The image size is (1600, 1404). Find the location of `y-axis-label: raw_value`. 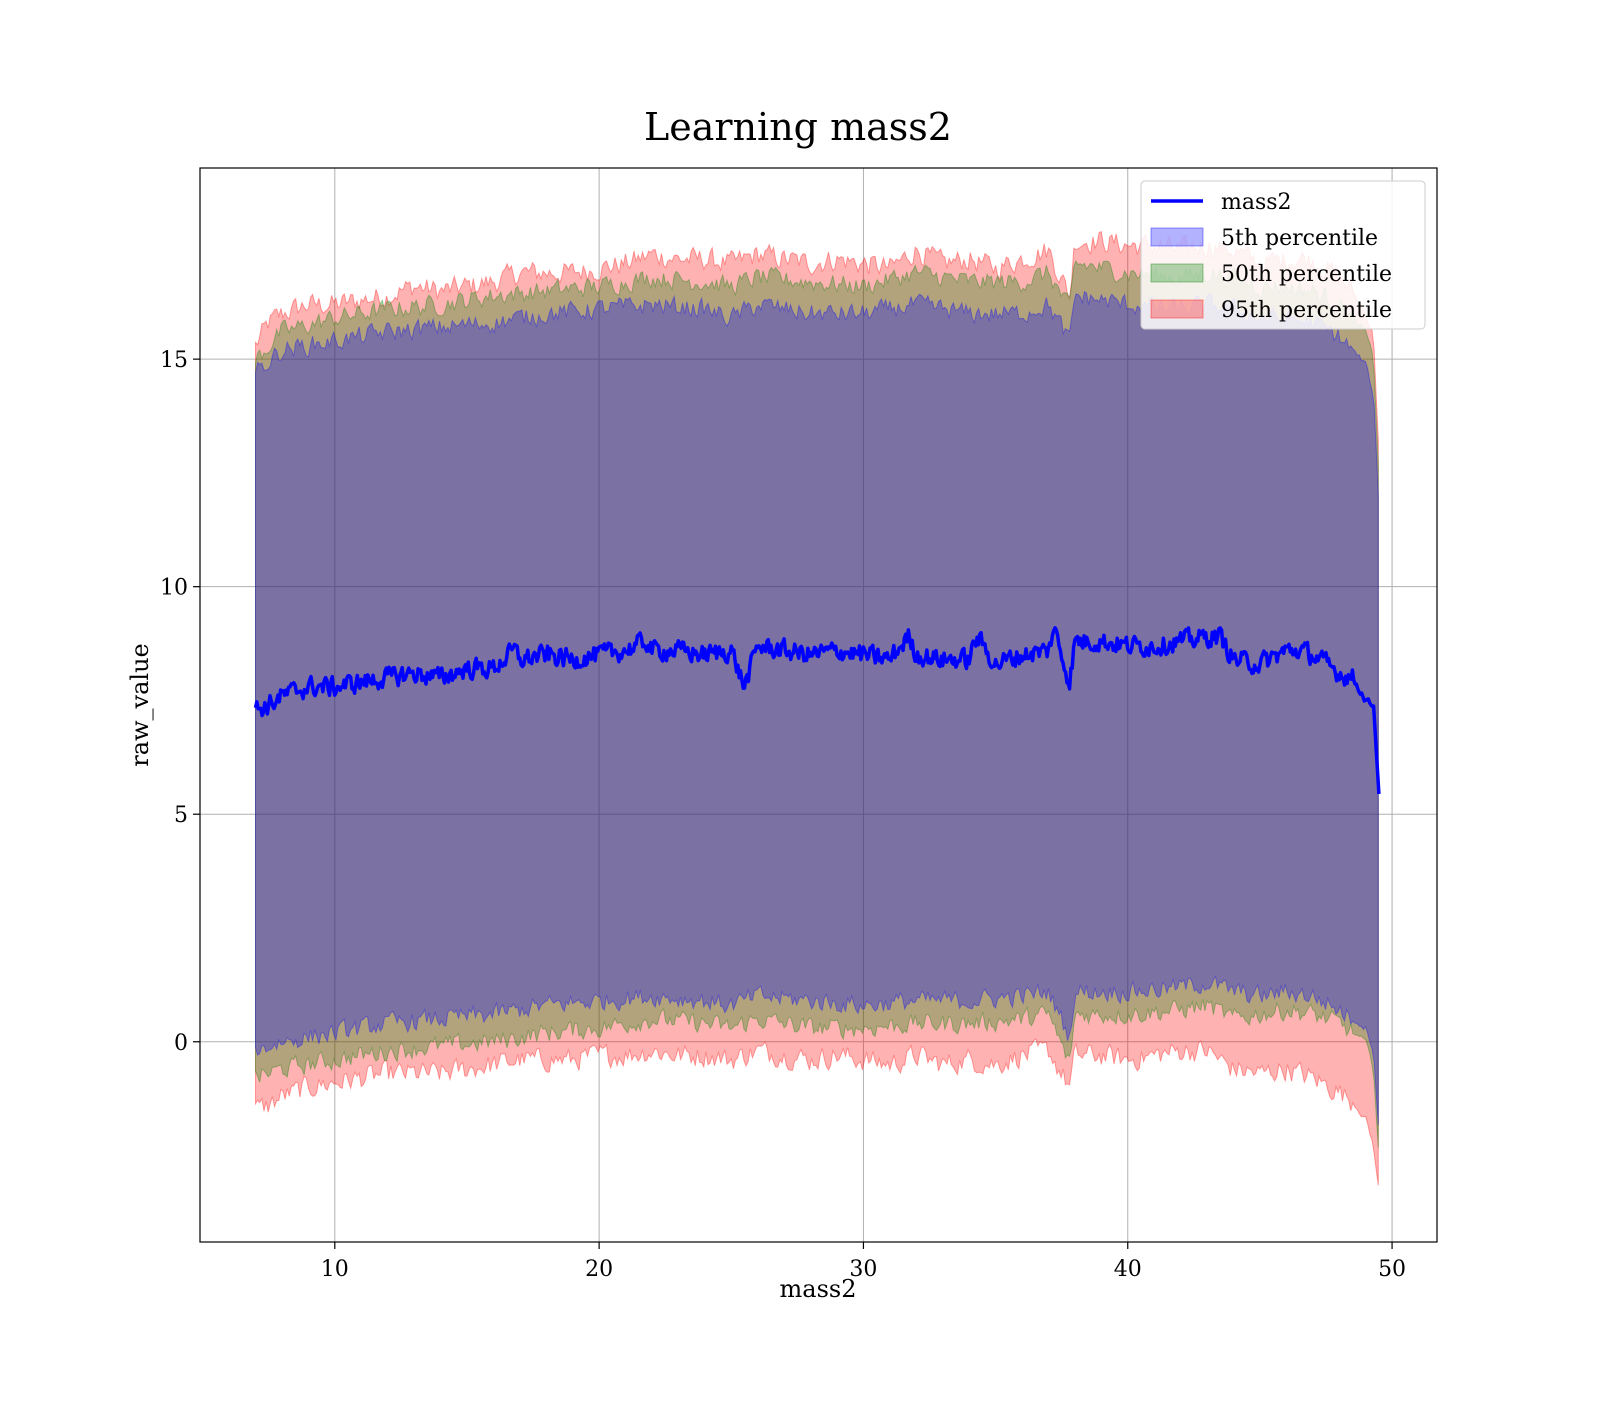

y-axis-label: raw_value is located at coordinates (140, 705).